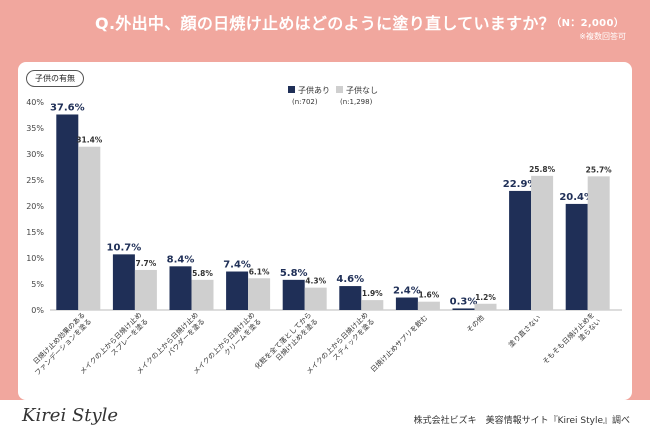  I want to click on sample-size: （N：2,000）, so click(587, 23).